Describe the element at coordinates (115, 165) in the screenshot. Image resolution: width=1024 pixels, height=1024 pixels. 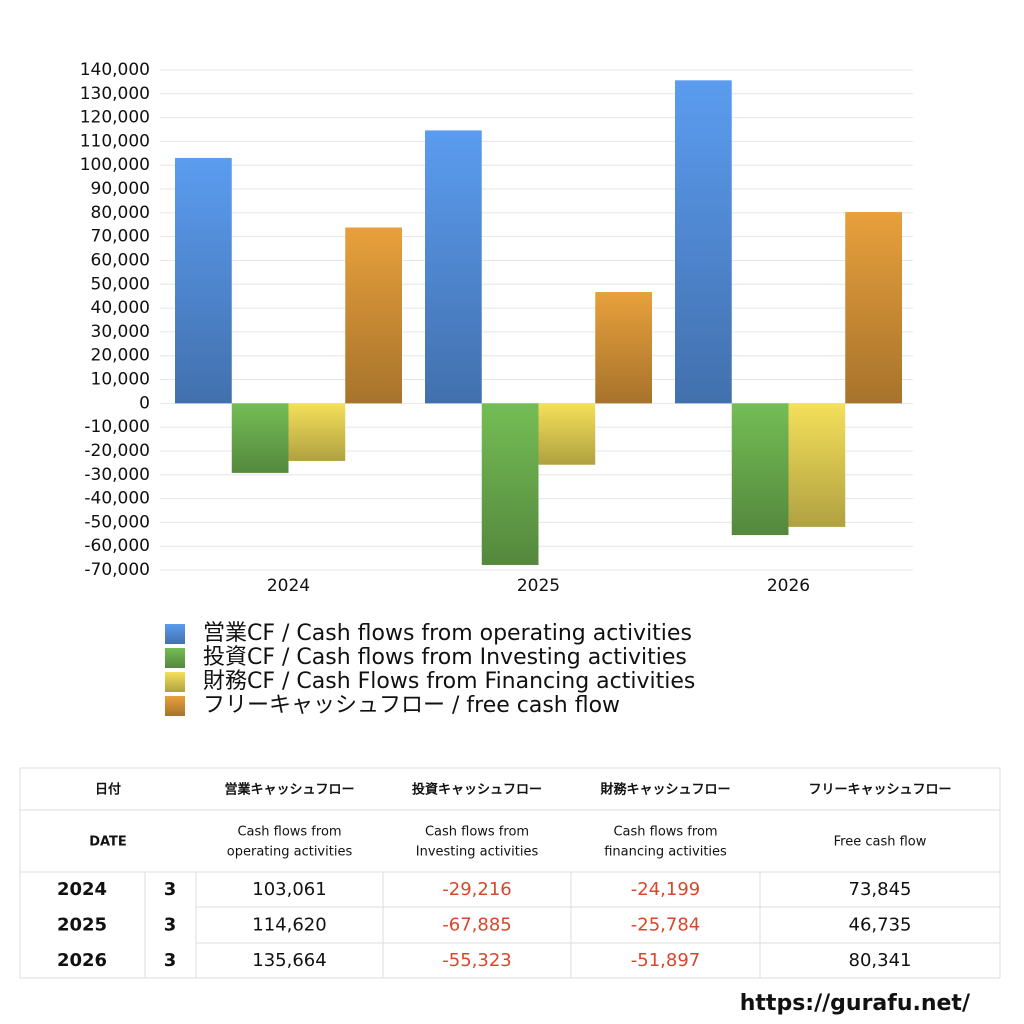
I see `y-tick-label: 100,000` at that location.